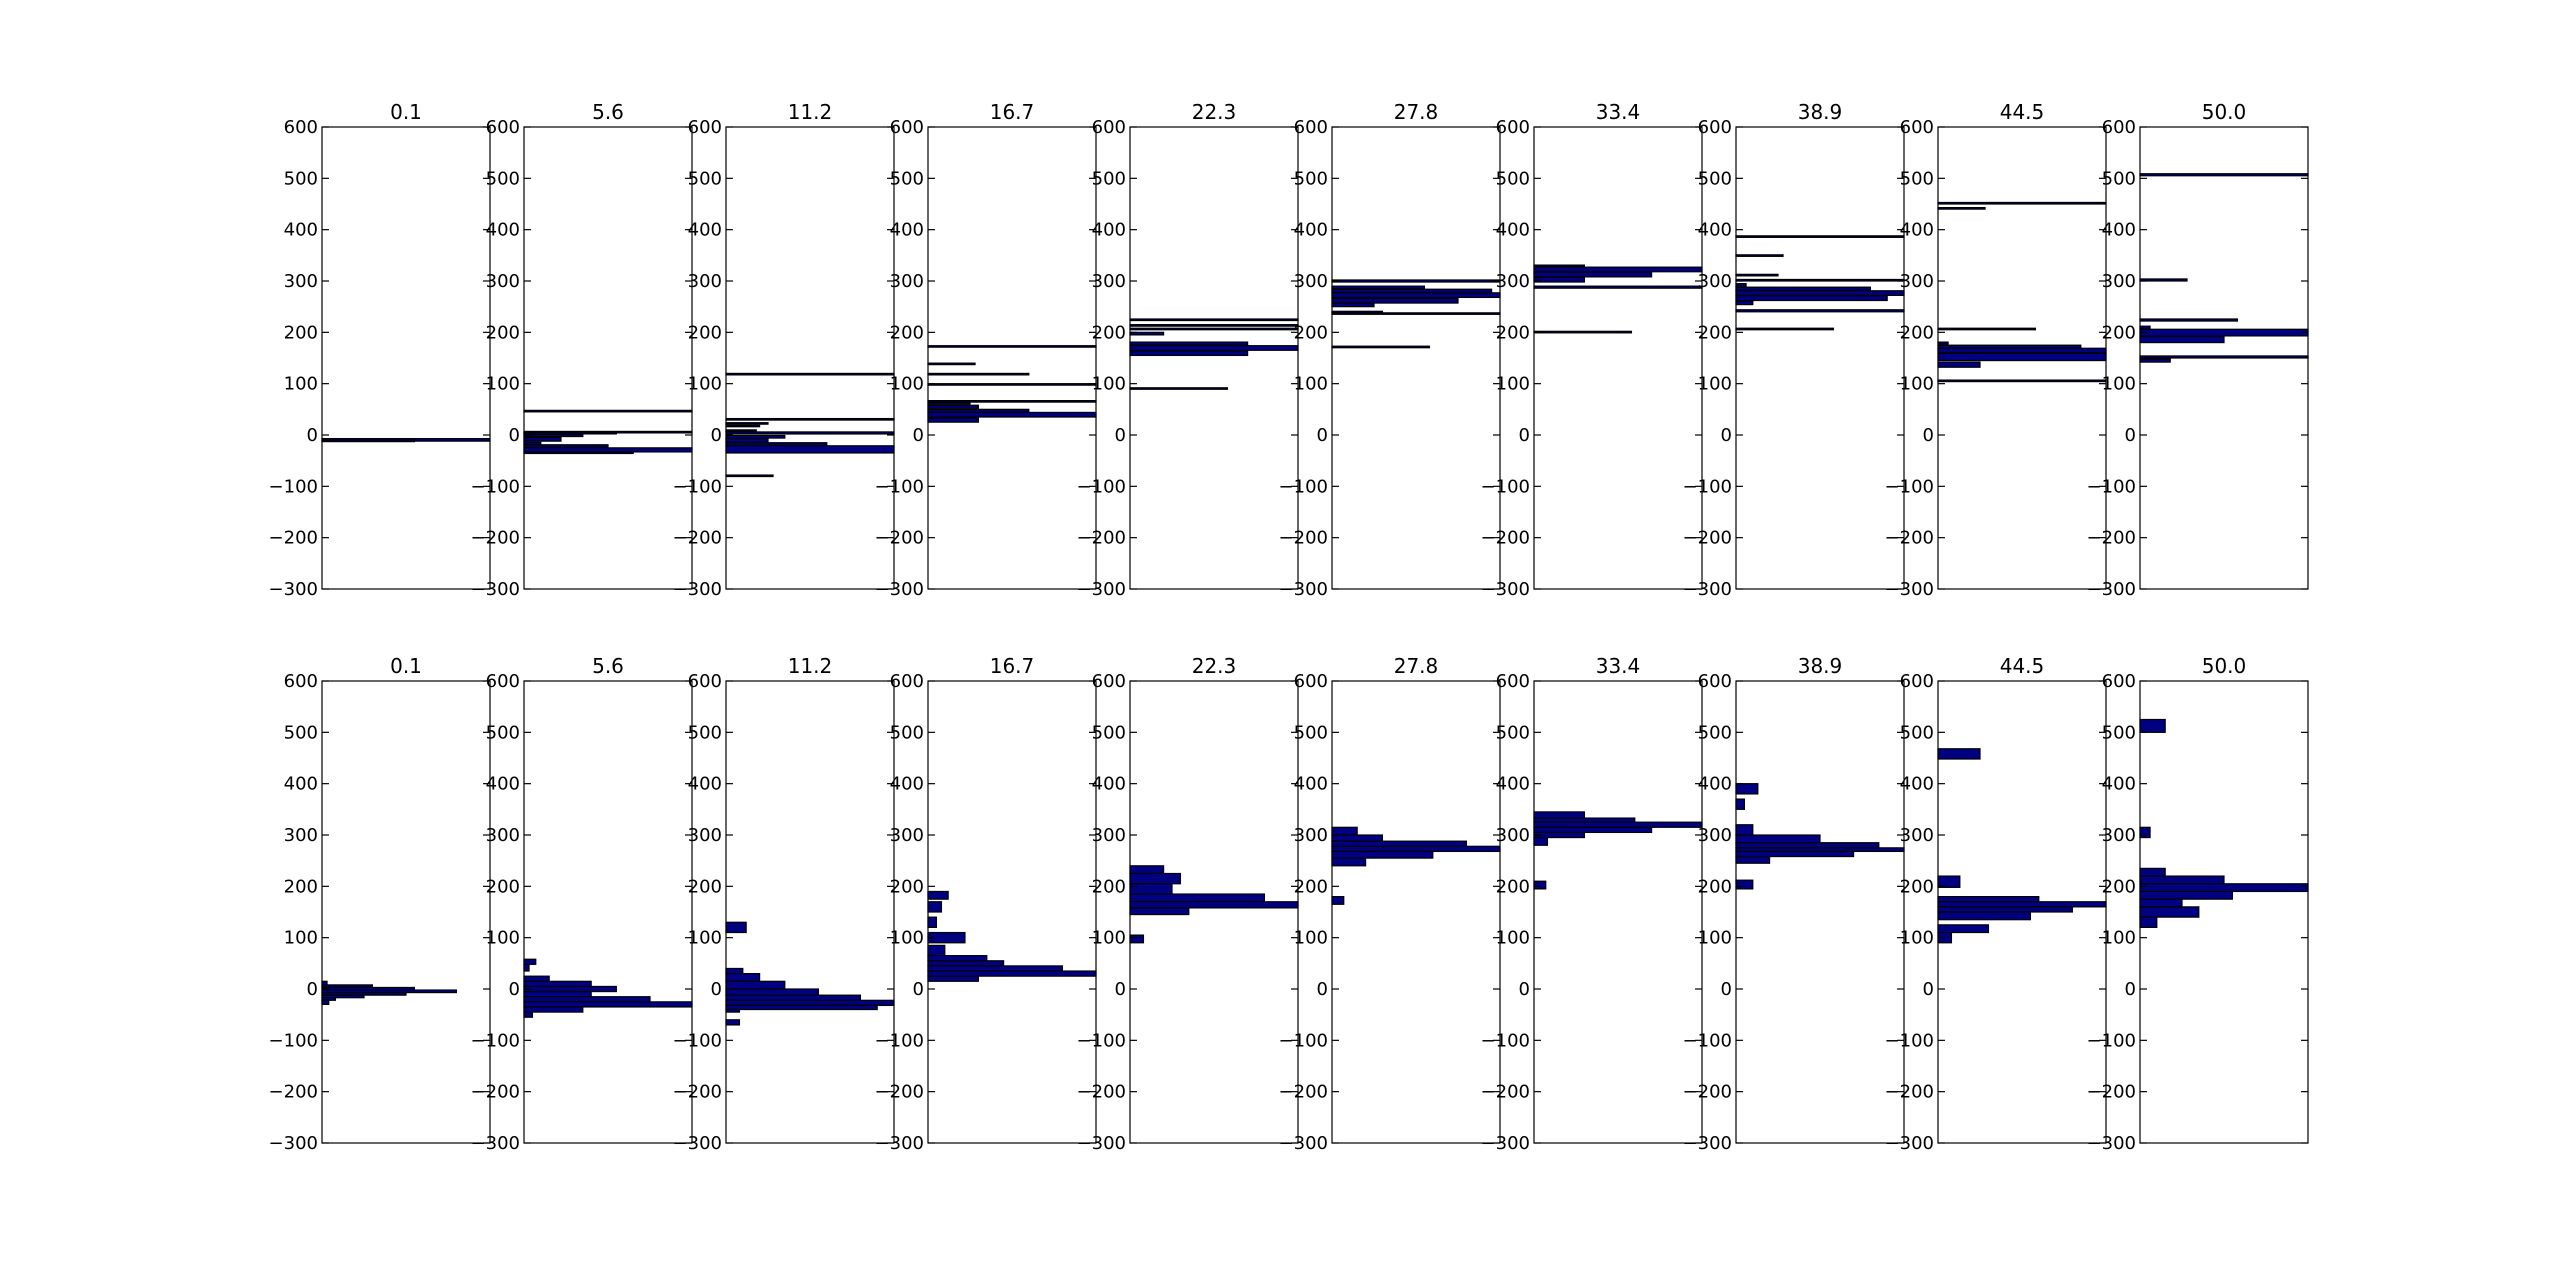 The height and width of the screenshot is (1266, 2560). Describe the element at coordinates (608, 112) in the screenshot. I see `panel-title: 5.6` at that location.